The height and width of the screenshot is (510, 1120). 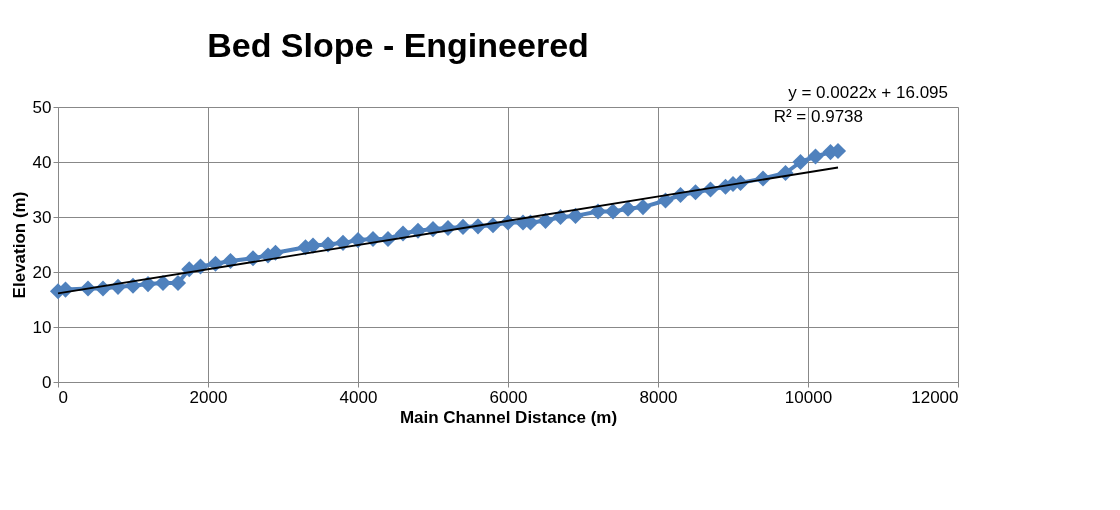 I want to click on y-tick-label: 30, so click(x=42, y=217).